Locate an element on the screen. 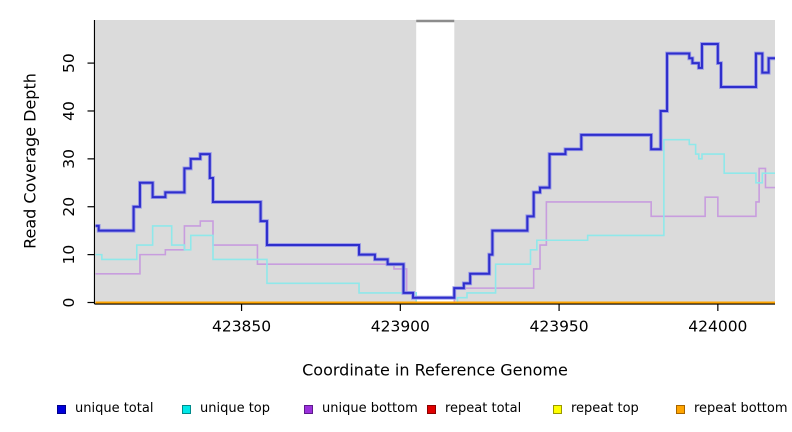  legend-swatch-unique-bottom is located at coordinates (308, 409).